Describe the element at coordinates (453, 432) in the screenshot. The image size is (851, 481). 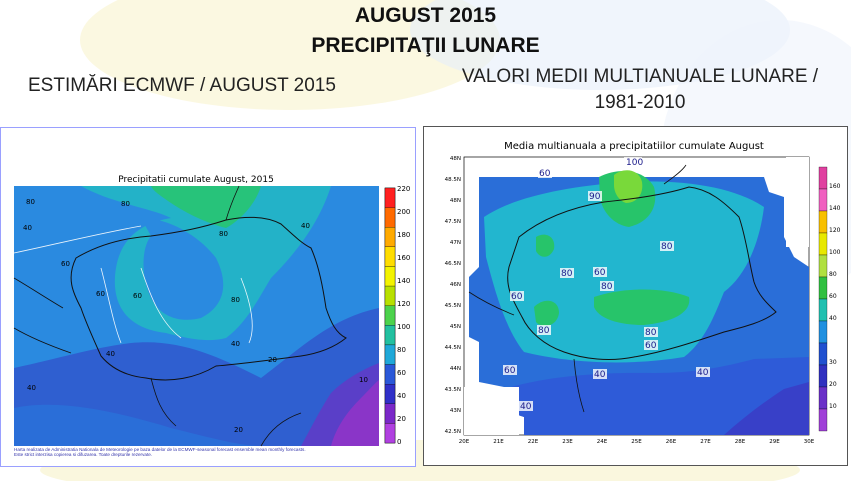
I see `lat-label: 42.5N` at that location.